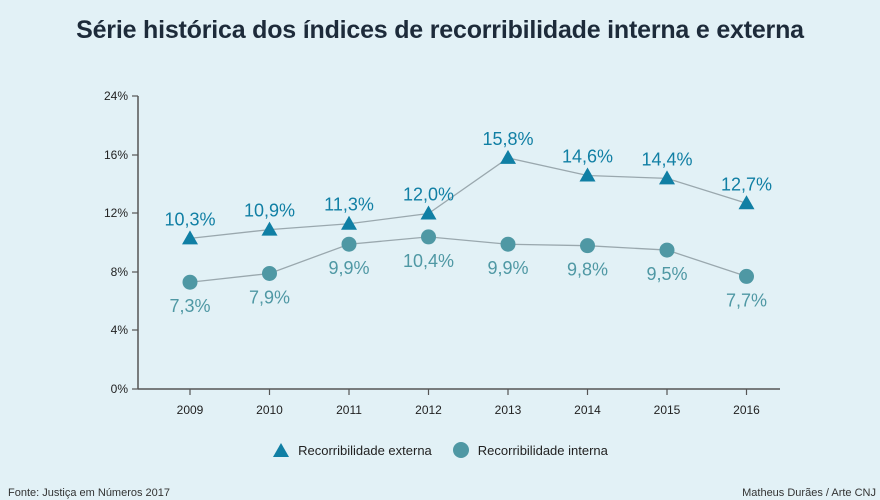 The image size is (880, 500). What do you see at coordinates (587, 156) in the screenshot?
I see `data-label-externa: 14,6%` at bounding box center [587, 156].